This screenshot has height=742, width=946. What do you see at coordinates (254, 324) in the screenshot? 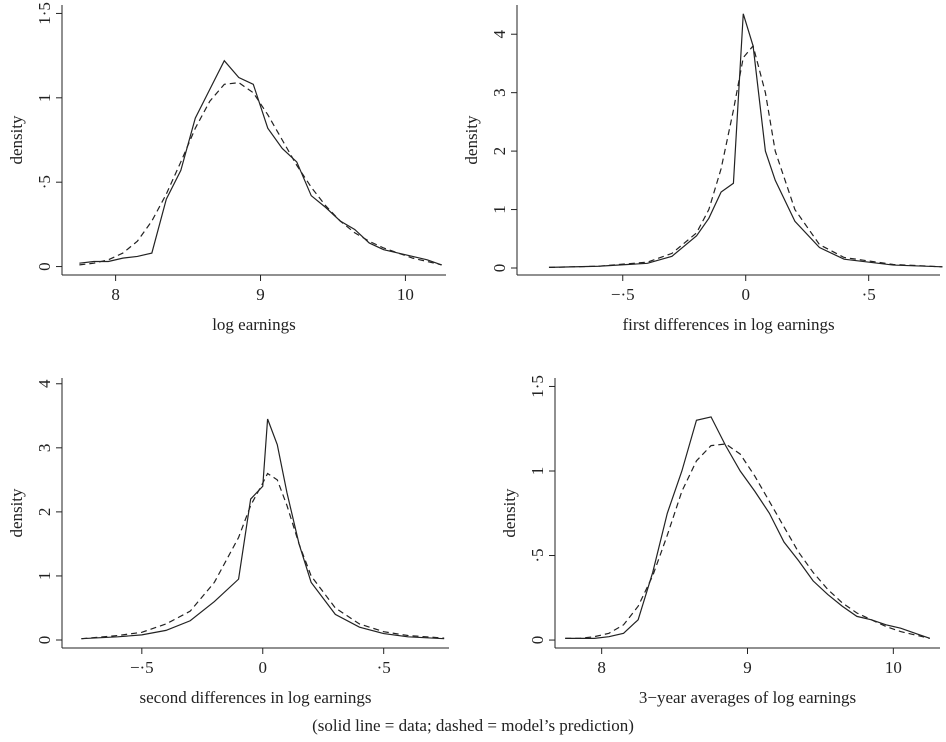
I see `x-axis-label: log earnings` at bounding box center [254, 324].